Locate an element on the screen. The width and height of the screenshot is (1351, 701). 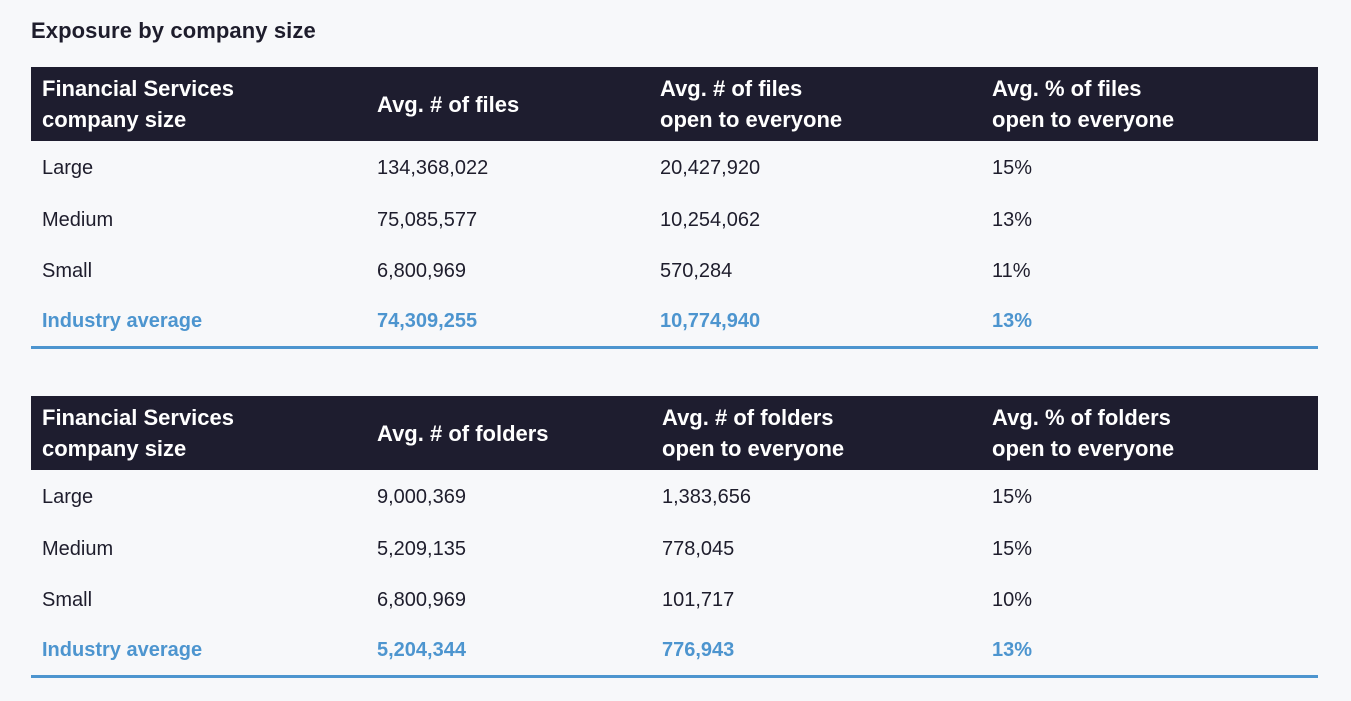
cell-avg-folders: 5,209,135 is located at coordinates (421, 548).